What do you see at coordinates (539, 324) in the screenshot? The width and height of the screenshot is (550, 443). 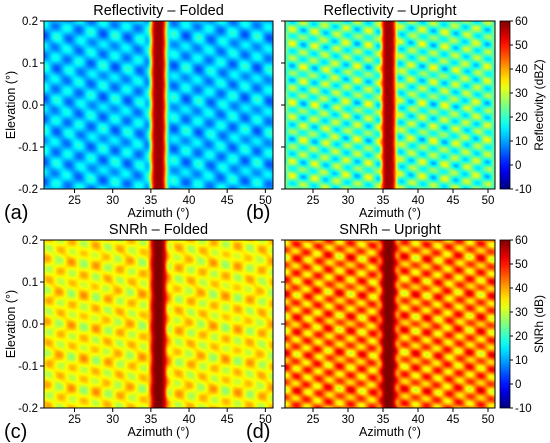 I see `colorbar-label: SNRh (dB)` at bounding box center [539, 324].